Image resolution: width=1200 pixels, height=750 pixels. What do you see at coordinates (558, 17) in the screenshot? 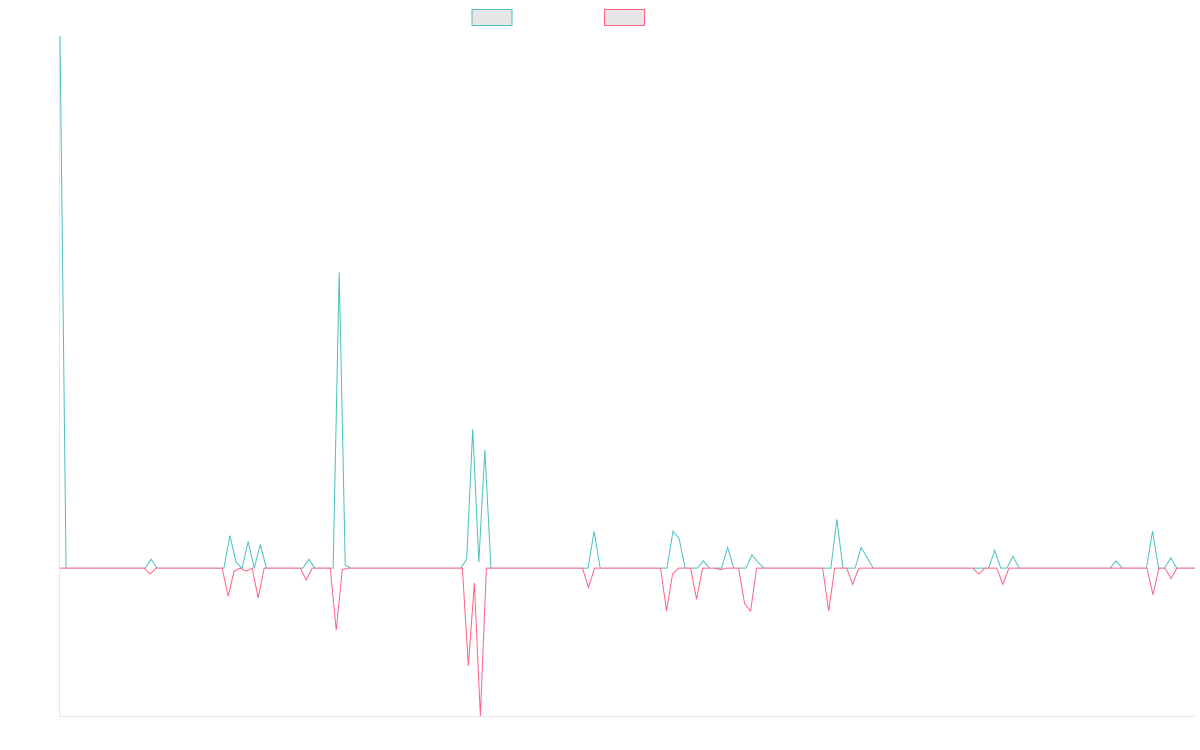
I see `legend` at bounding box center [558, 17].